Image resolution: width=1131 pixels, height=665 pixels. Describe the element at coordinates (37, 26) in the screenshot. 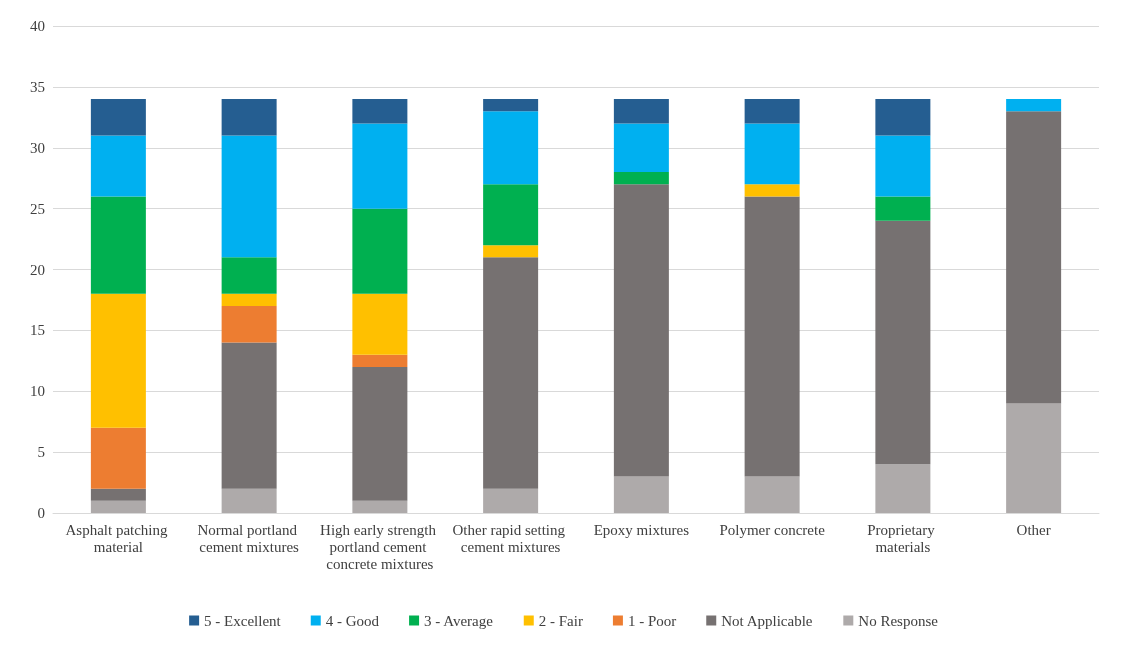

I see `y-tick-label: 40` at that location.